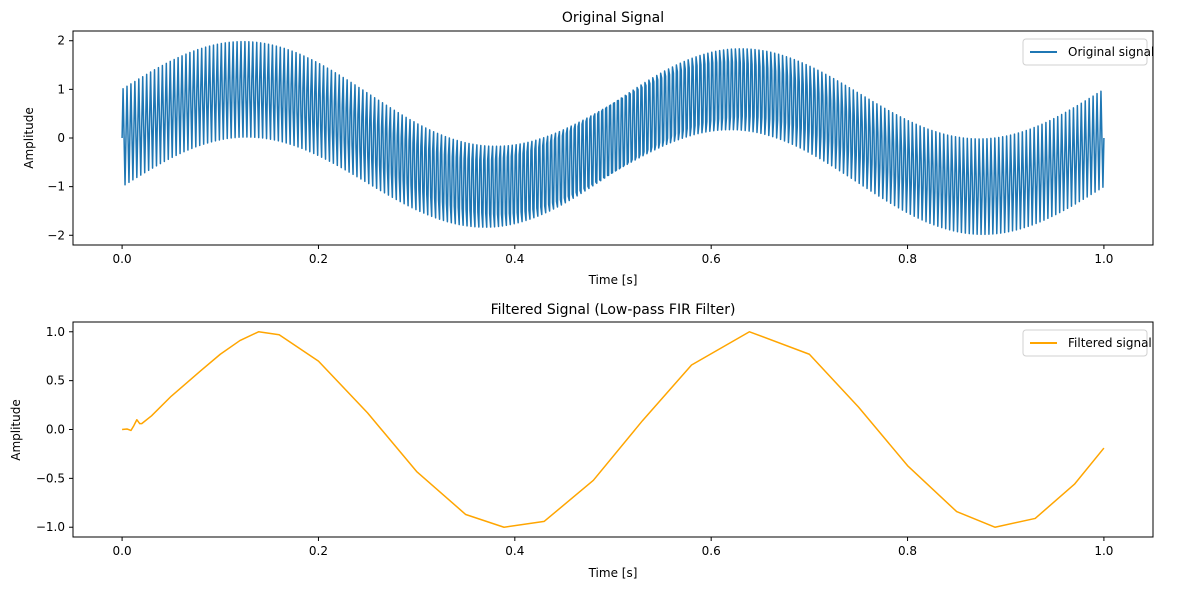  What do you see at coordinates (613, 280) in the screenshot?
I see `x-axis-label-original: Time [s]` at bounding box center [613, 280].